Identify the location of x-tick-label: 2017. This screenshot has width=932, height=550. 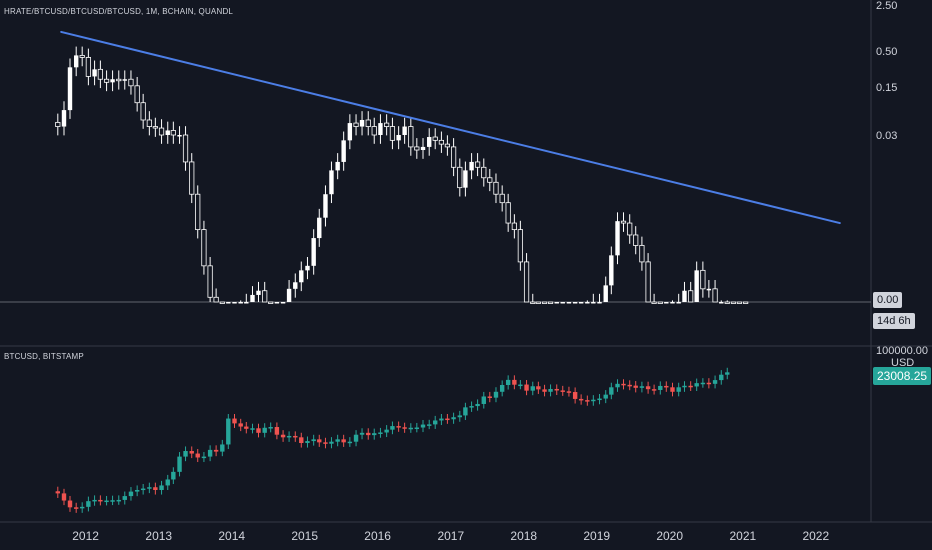
(450, 536).